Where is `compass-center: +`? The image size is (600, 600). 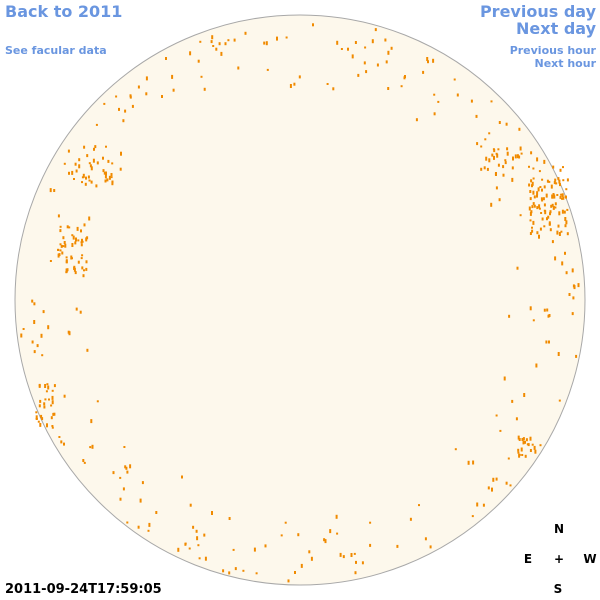 compass-center: + is located at coordinates (559, 559).